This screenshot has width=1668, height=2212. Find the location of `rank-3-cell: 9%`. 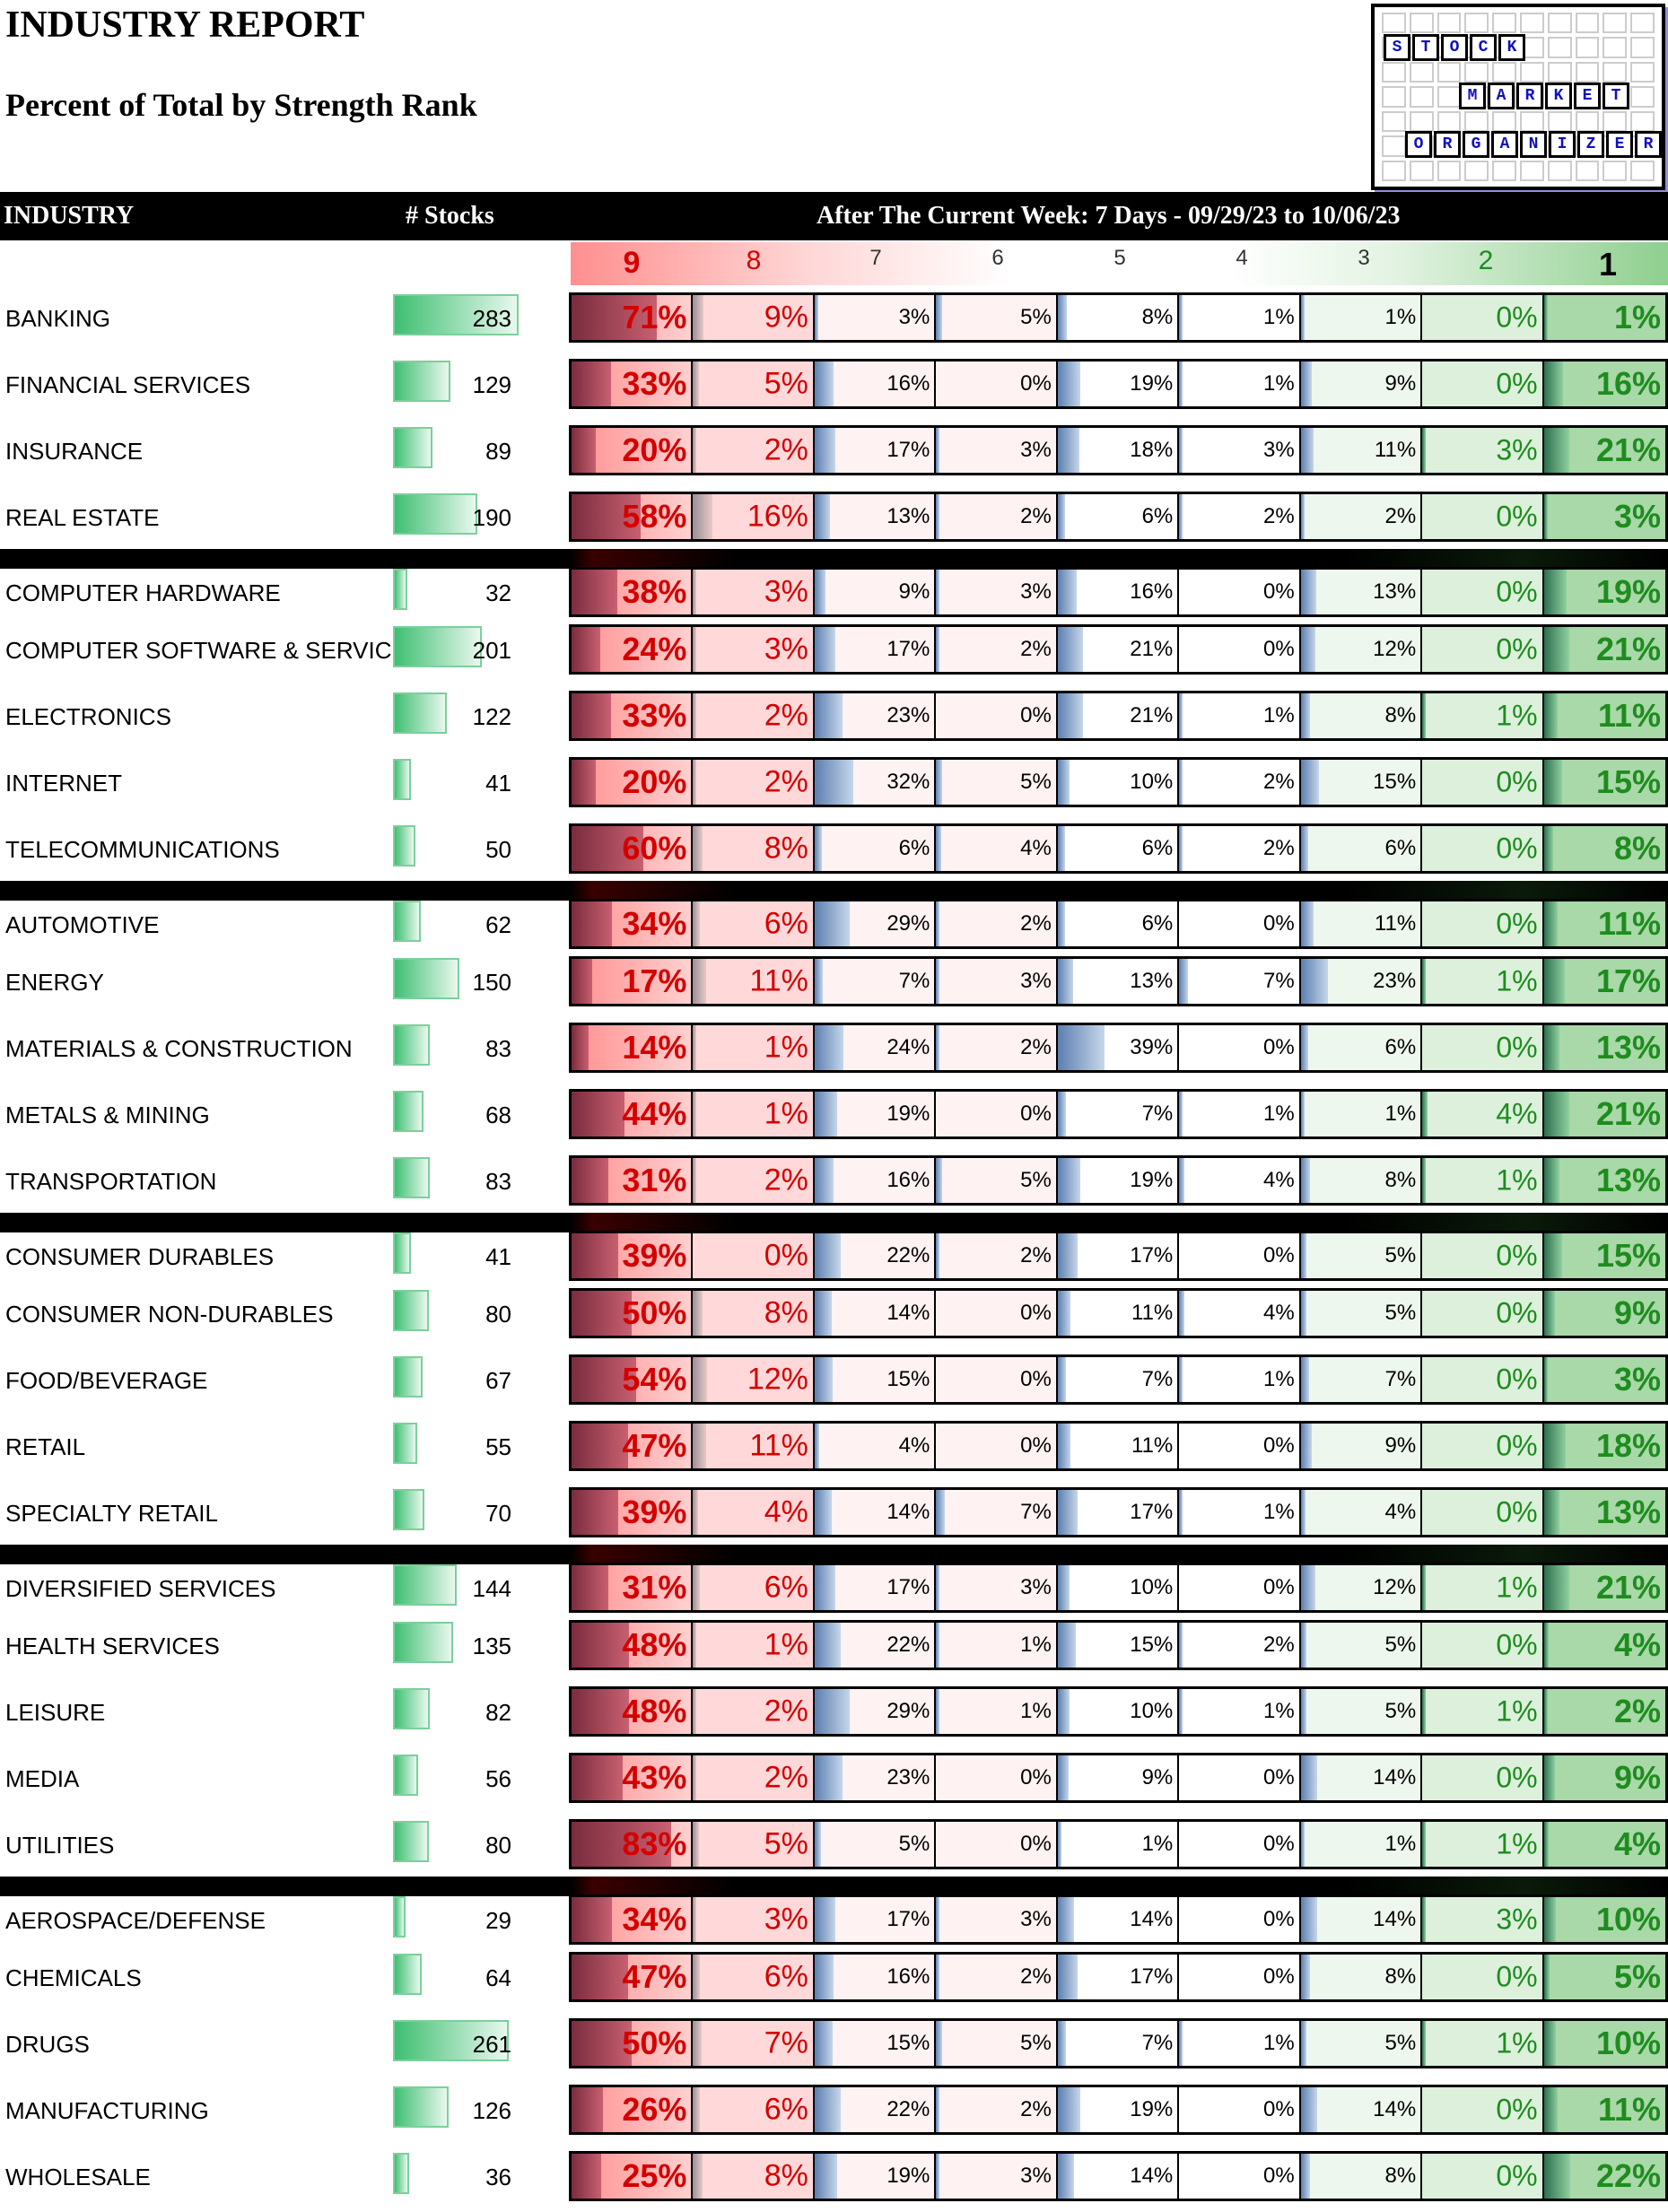

rank-3-cell: 9% is located at coordinates (1361, 384).